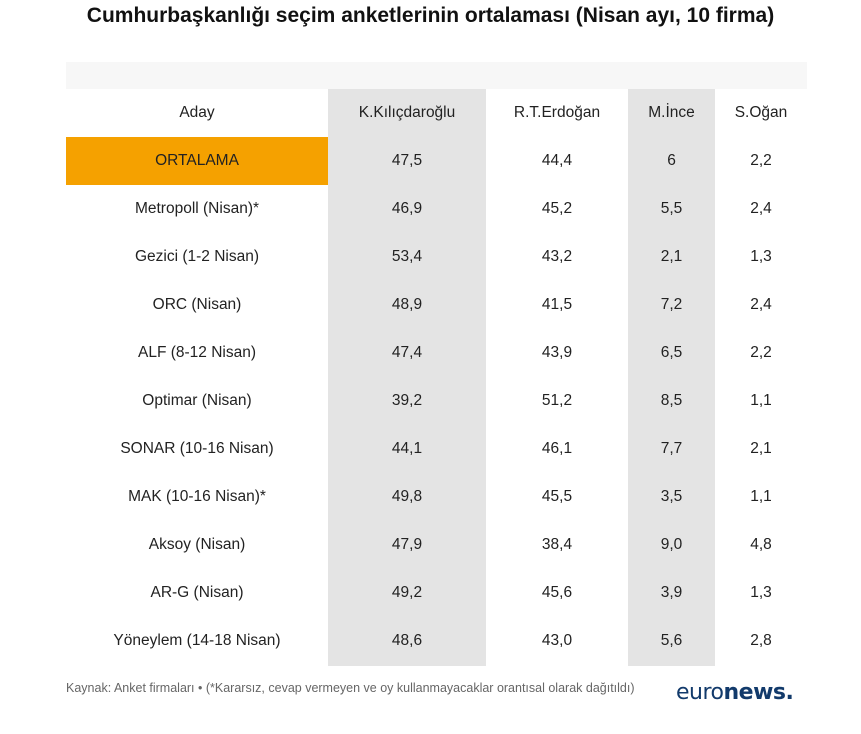 The height and width of the screenshot is (734, 861). Describe the element at coordinates (761, 112) in the screenshot. I see `header-ogan: S.Oğan` at that location.